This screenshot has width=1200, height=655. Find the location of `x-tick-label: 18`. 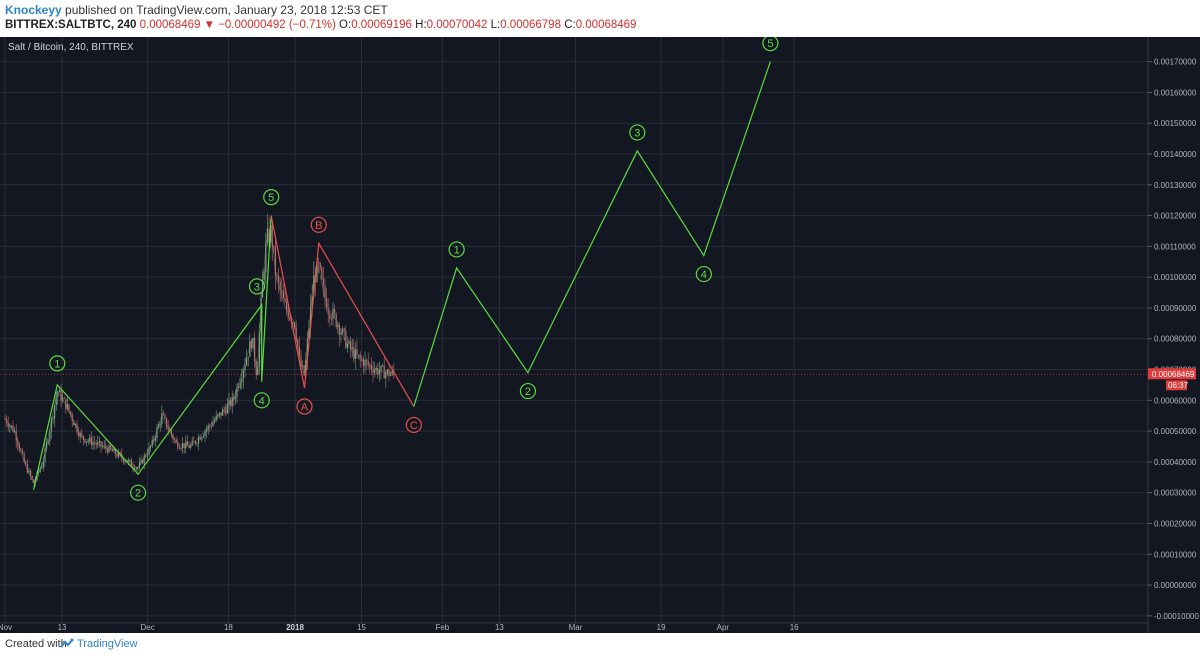

x-tick-label: 18 is located at coordinates (228, 627).